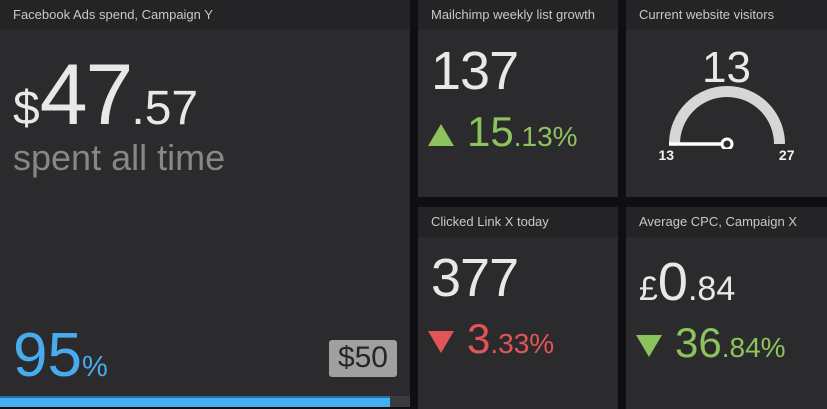 The height and width of the screenshot is (409, 827). Describe the element at coordinates (711, 289) in the screenshot. I see `amount-decimal: .84` at that location.